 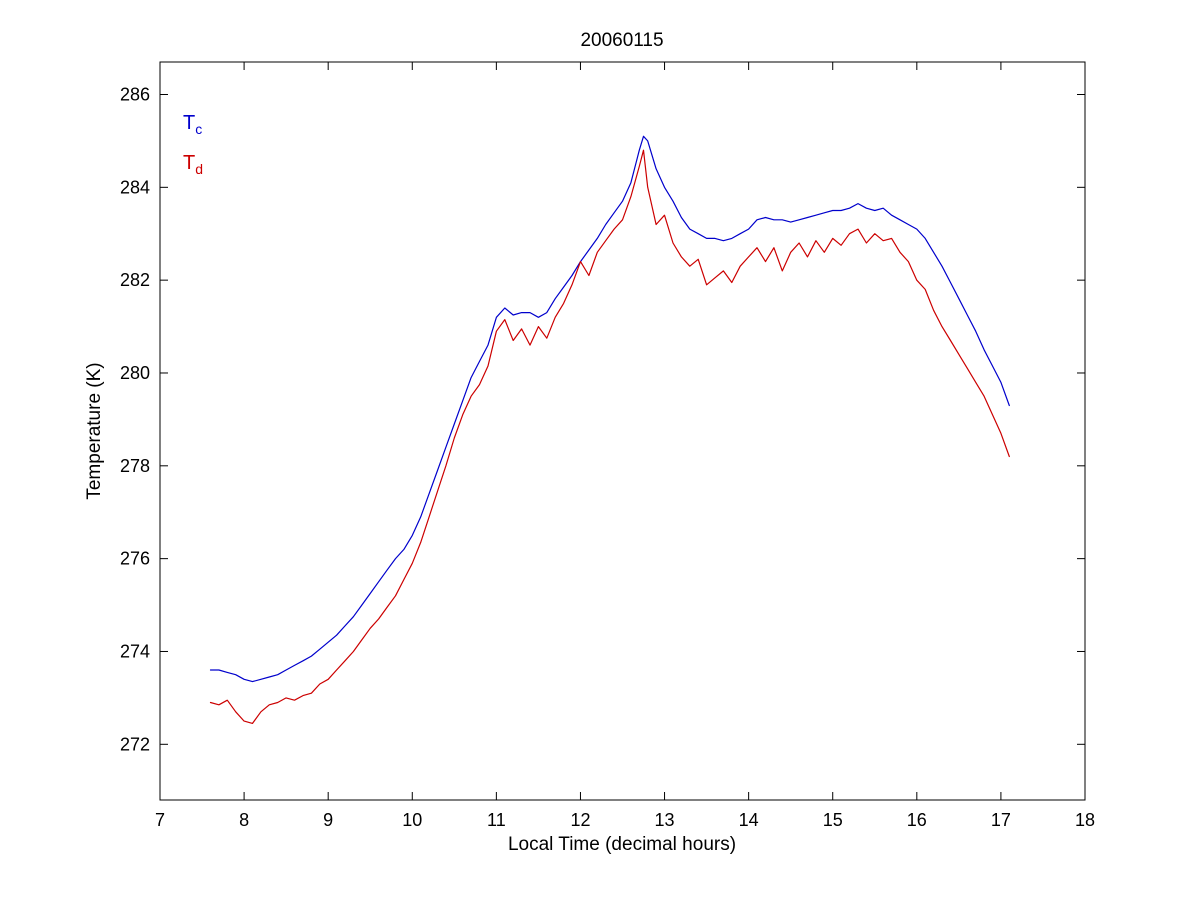 What do you see at coordinates (580, 820) in the screenshot?
I see `svg-text: 12` at bounding box center [580, 820].